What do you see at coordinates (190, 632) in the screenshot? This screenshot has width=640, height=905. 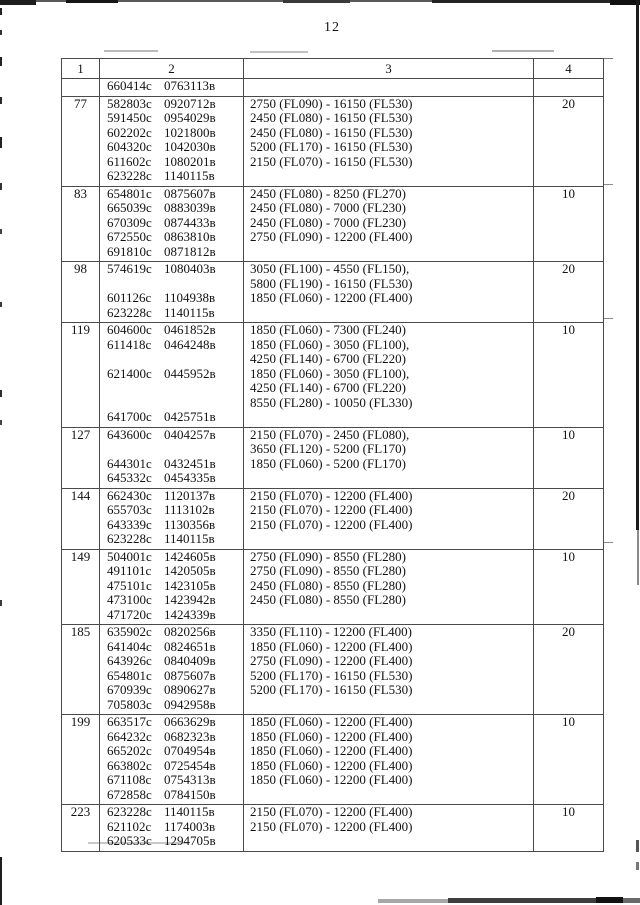 I see `longitude: 0820256в` at bounding box center [190, 632].